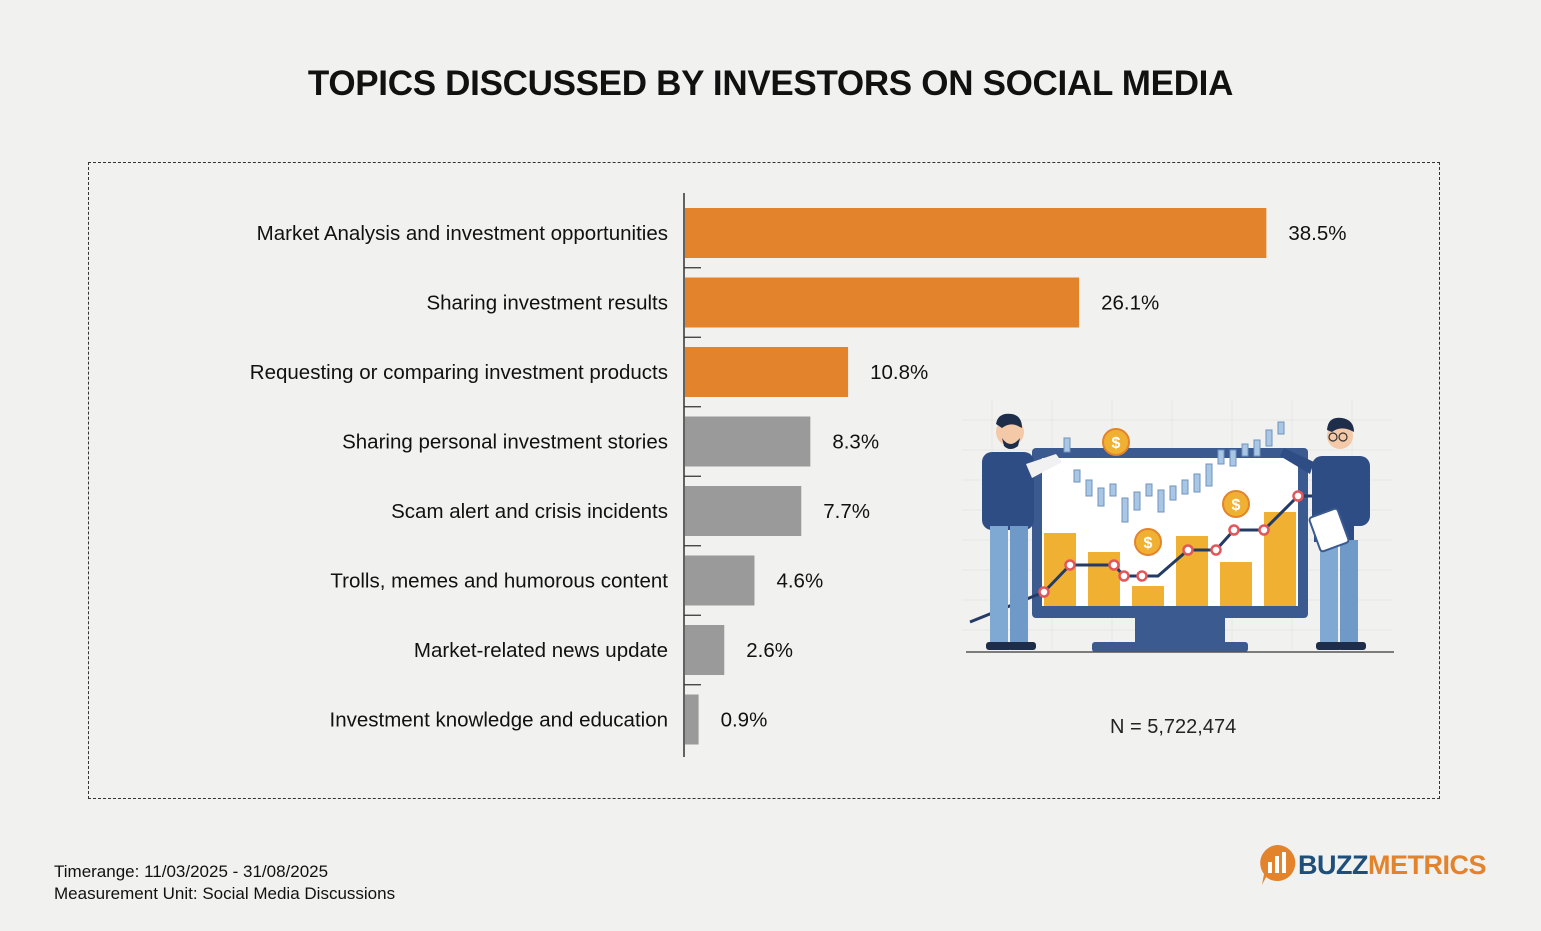  I want to click on buzzmetrics-logo: BUZZ METRICS, so click(1373, 865).